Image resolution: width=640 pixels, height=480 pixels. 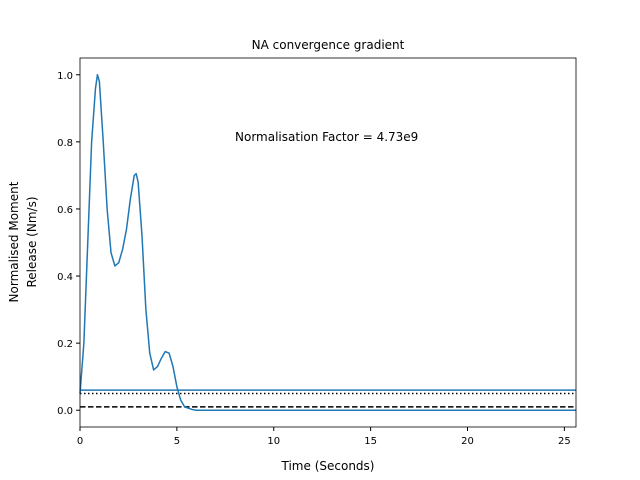 I want to click on x-axis-label: Time (Seconds), so click(x=328, y=466).